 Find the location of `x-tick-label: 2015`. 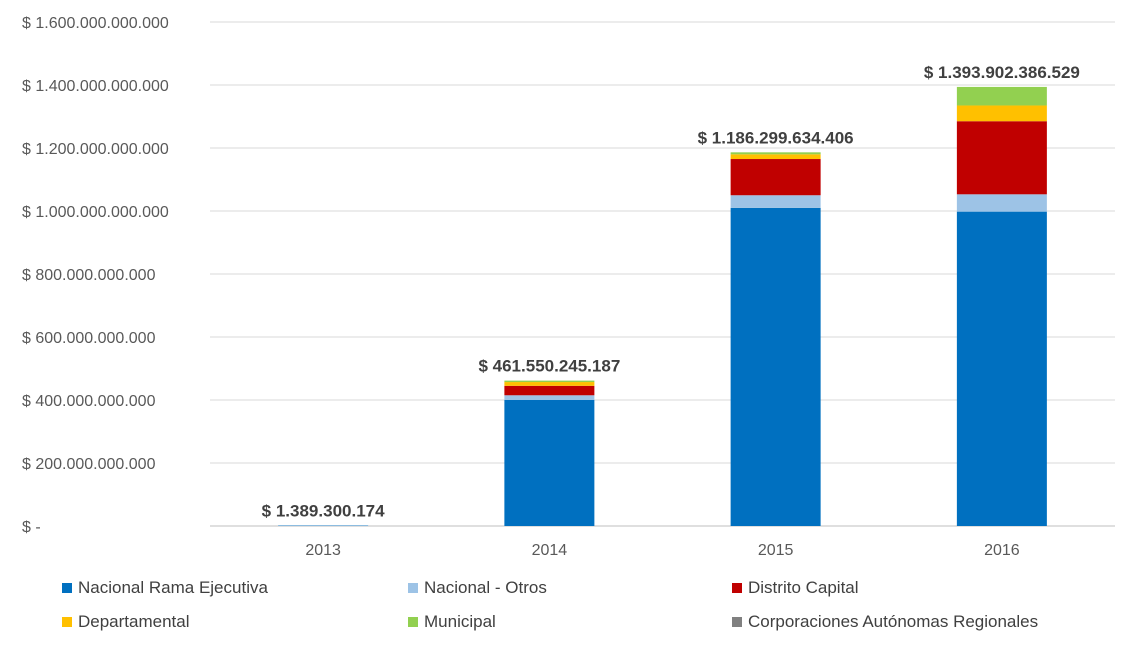

x-tick-label: 2015 is located at coordinates (776, 550).